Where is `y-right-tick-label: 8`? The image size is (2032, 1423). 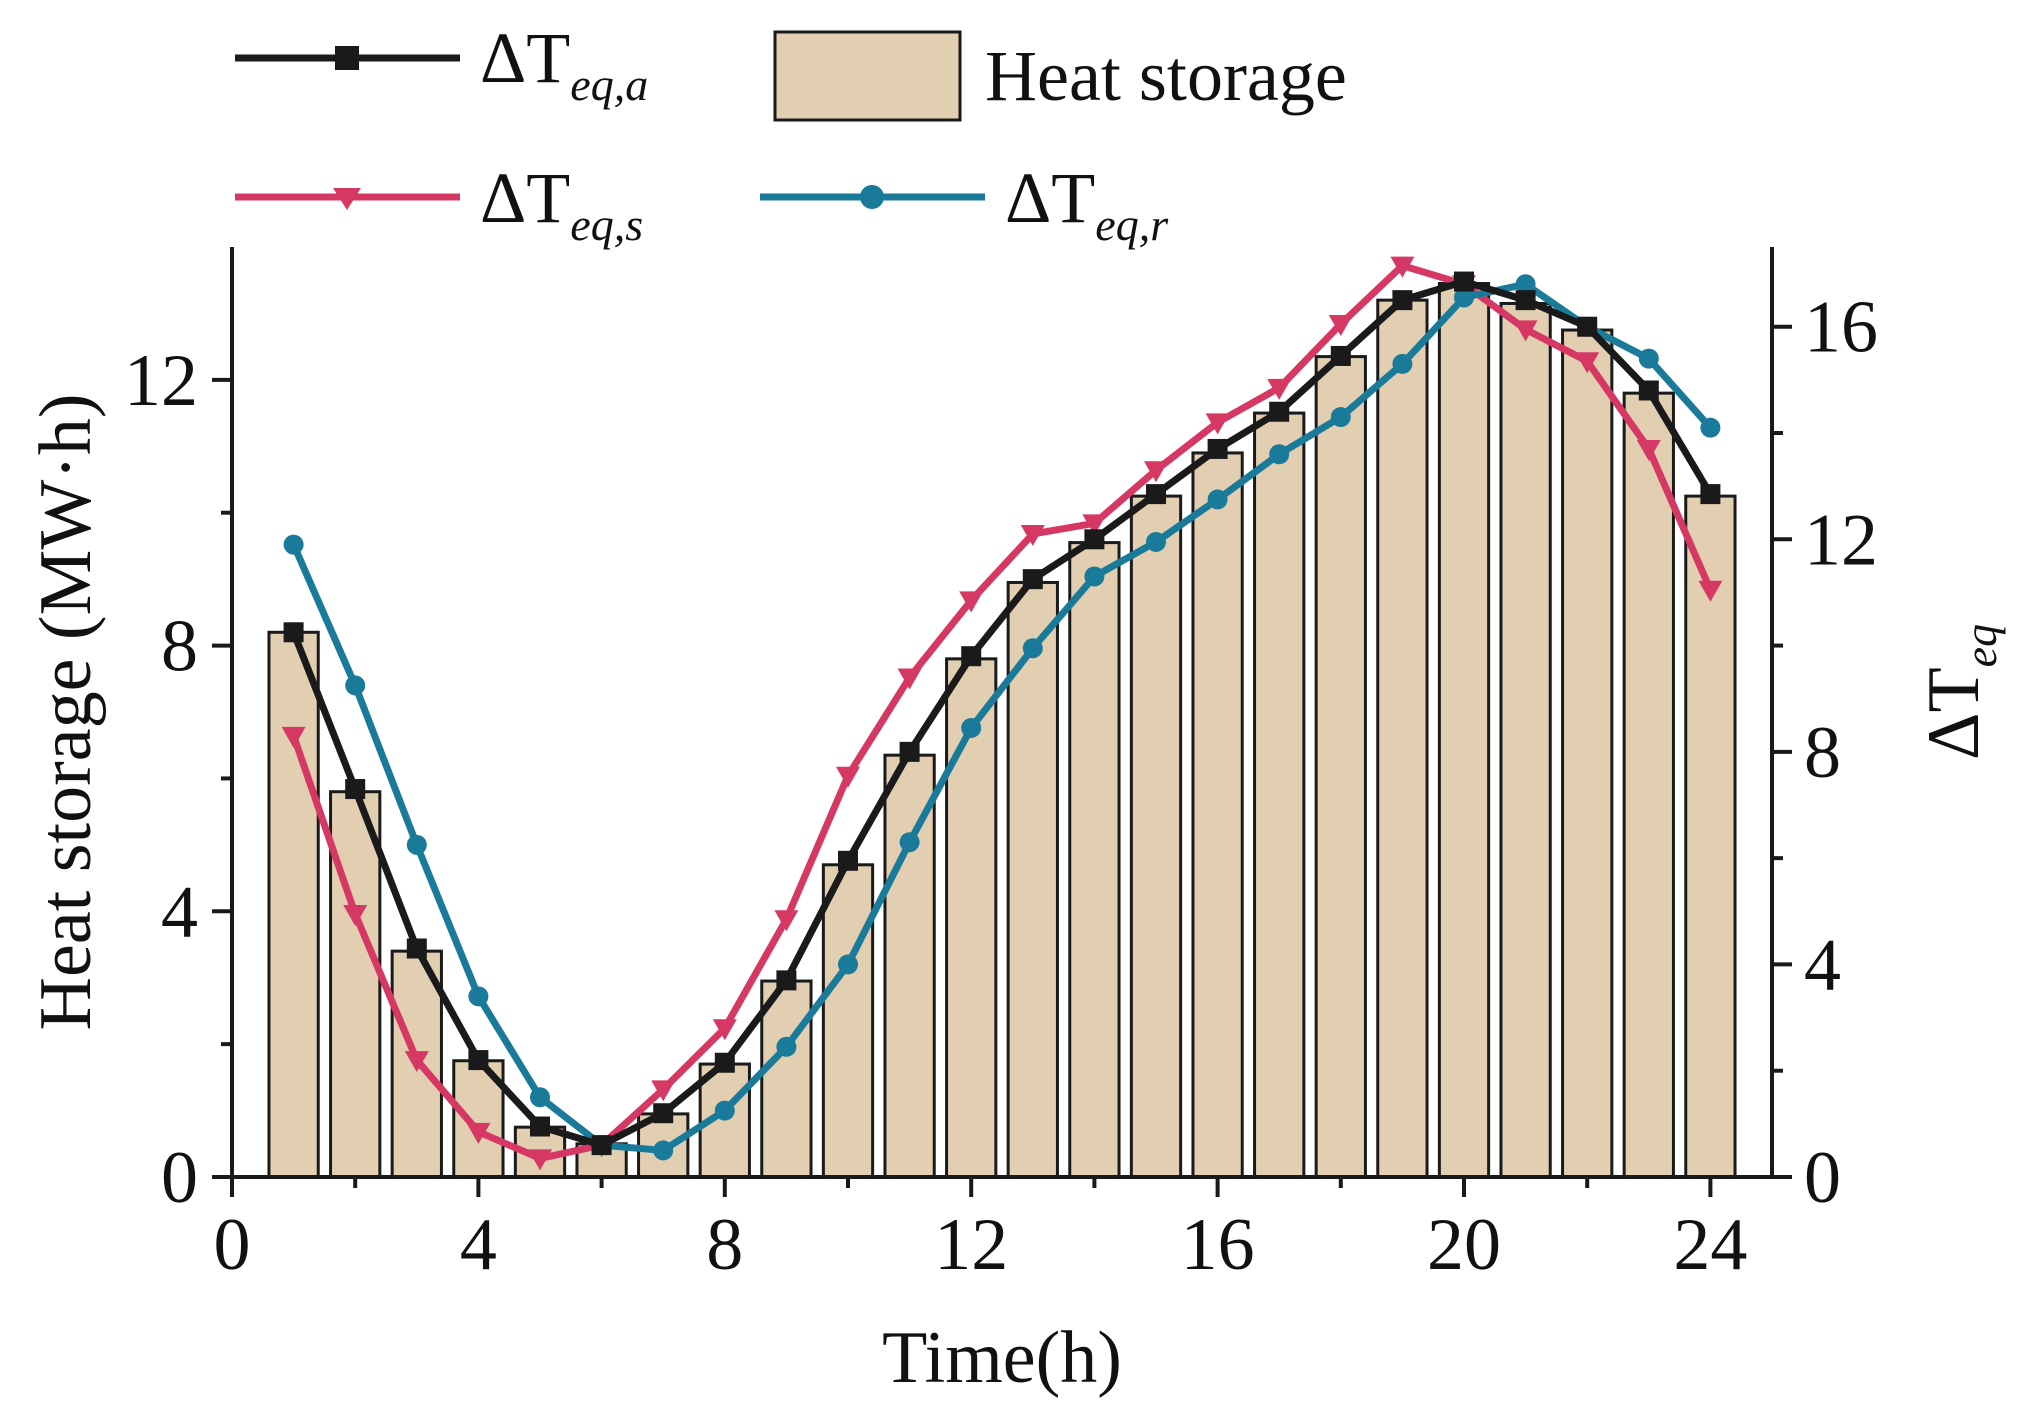 y-right-tick-label: 8 is located at coordinates (1822, 753).